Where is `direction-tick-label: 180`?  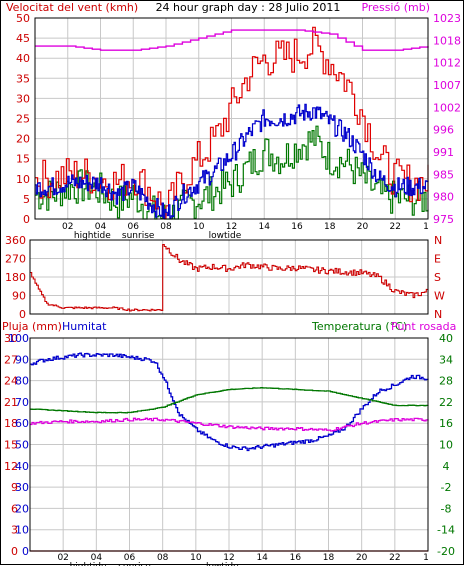 direction-tick-label: 180 is located at coordinates (15, 277).